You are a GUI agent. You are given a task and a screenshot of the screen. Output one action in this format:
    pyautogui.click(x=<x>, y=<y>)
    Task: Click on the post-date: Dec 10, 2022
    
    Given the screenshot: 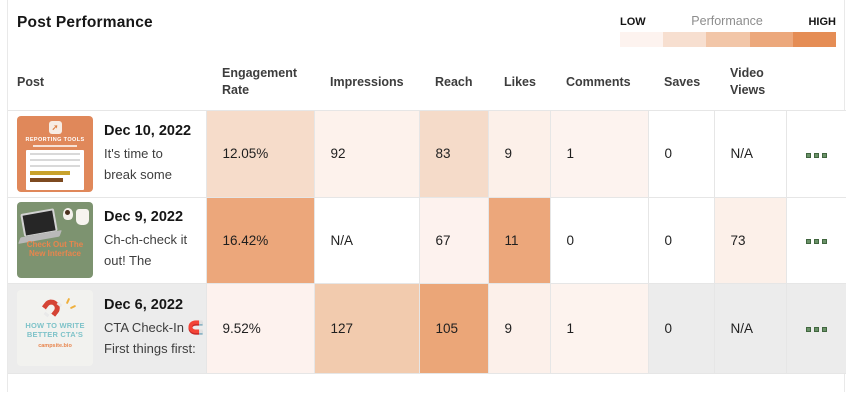 What is the action you would take?
    pyautogui.click(x=148, y=130)
    